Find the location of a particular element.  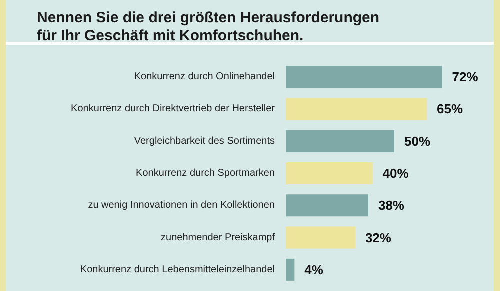

data-label: 72% is located at coordinates (465, 77).